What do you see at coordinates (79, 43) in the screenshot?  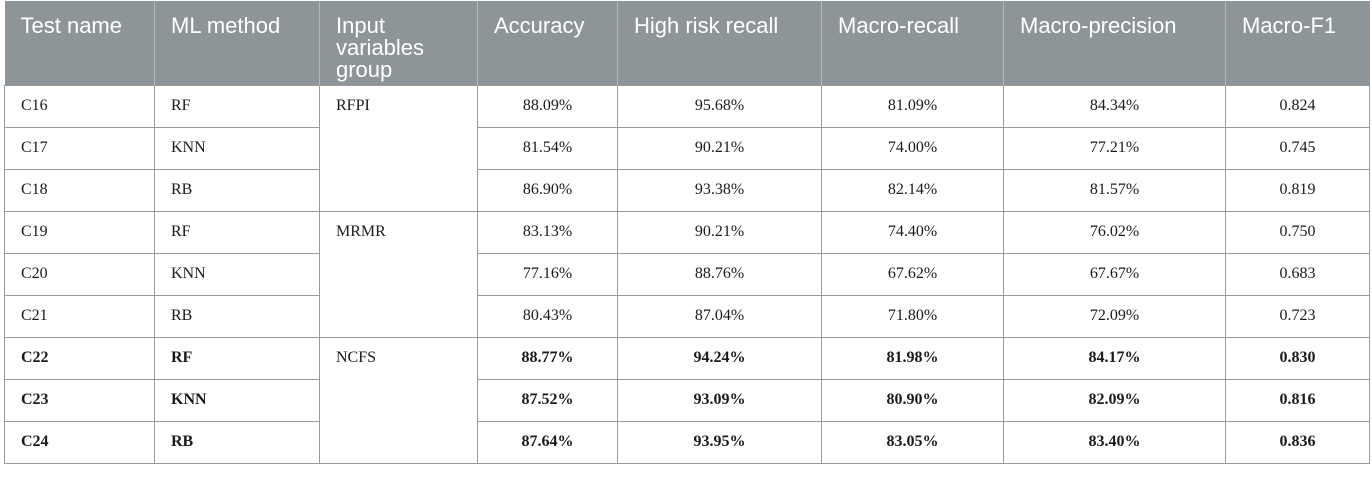 I see `header-test-name: Test name` at bounding box center [79, 43].